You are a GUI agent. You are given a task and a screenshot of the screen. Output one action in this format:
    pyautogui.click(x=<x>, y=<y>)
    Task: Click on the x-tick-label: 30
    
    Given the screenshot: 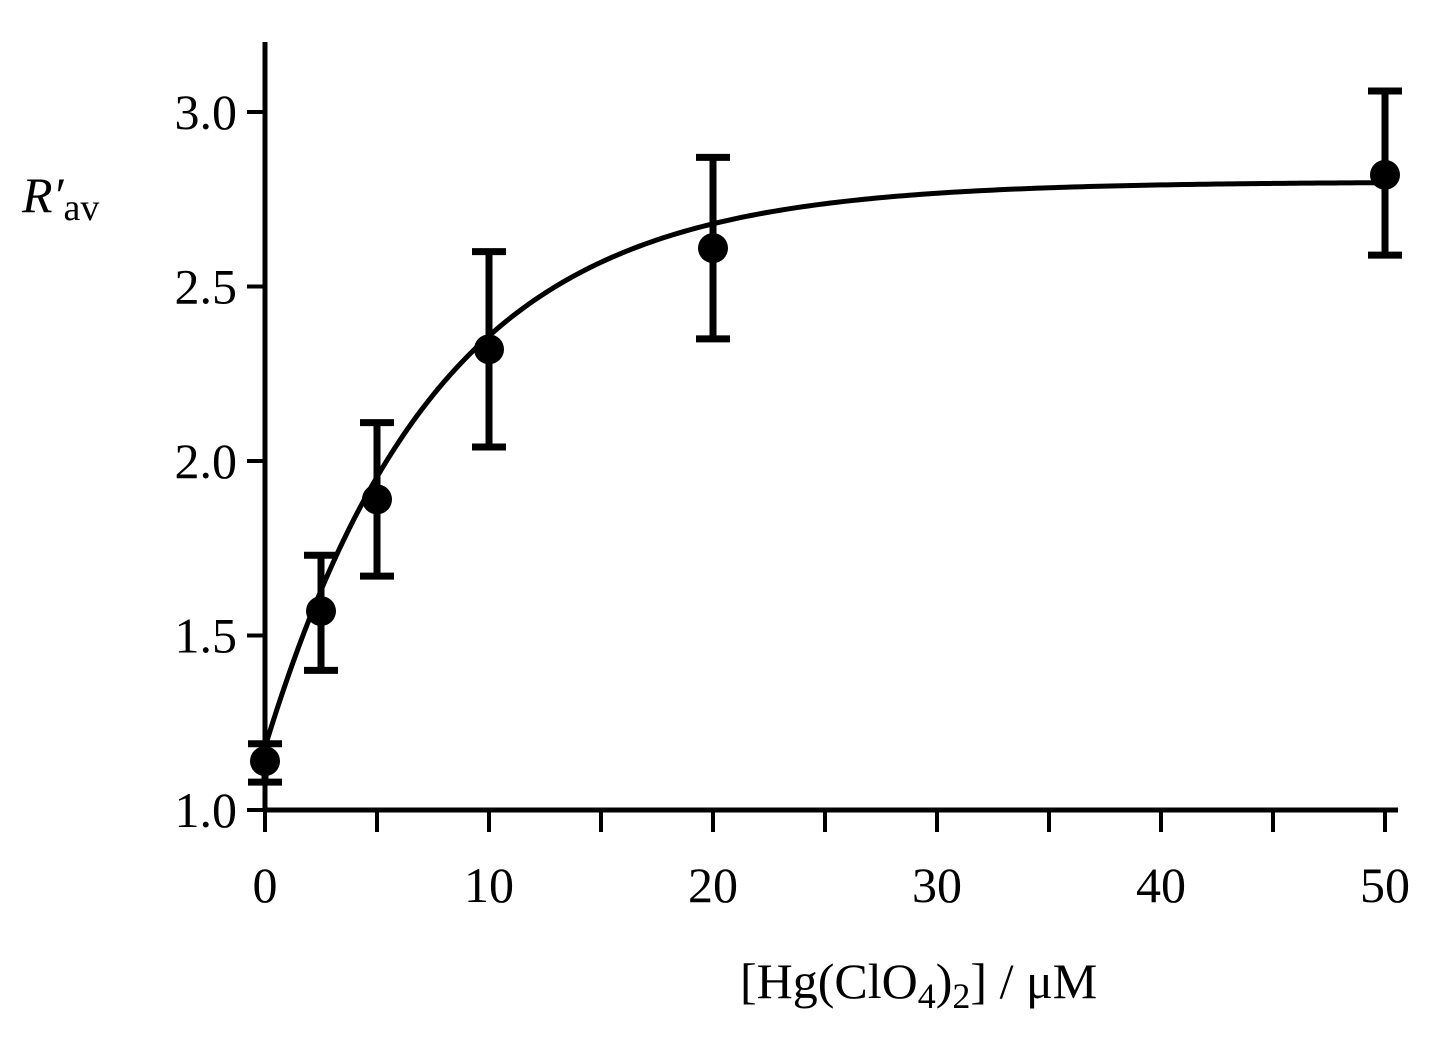 What is the action you would take?
    pyautogui.click(x=937, y=885)
    